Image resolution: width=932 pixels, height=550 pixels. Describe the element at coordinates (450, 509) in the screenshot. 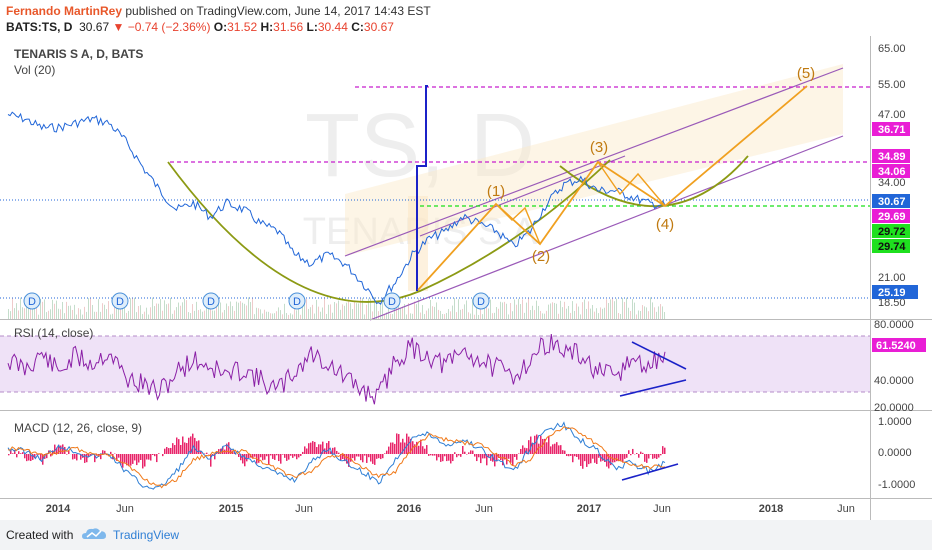

I see `time-axis: 2014 Jun 2015 Jun 2016 Jun 2017 Jun 2018 Jun` at that location.